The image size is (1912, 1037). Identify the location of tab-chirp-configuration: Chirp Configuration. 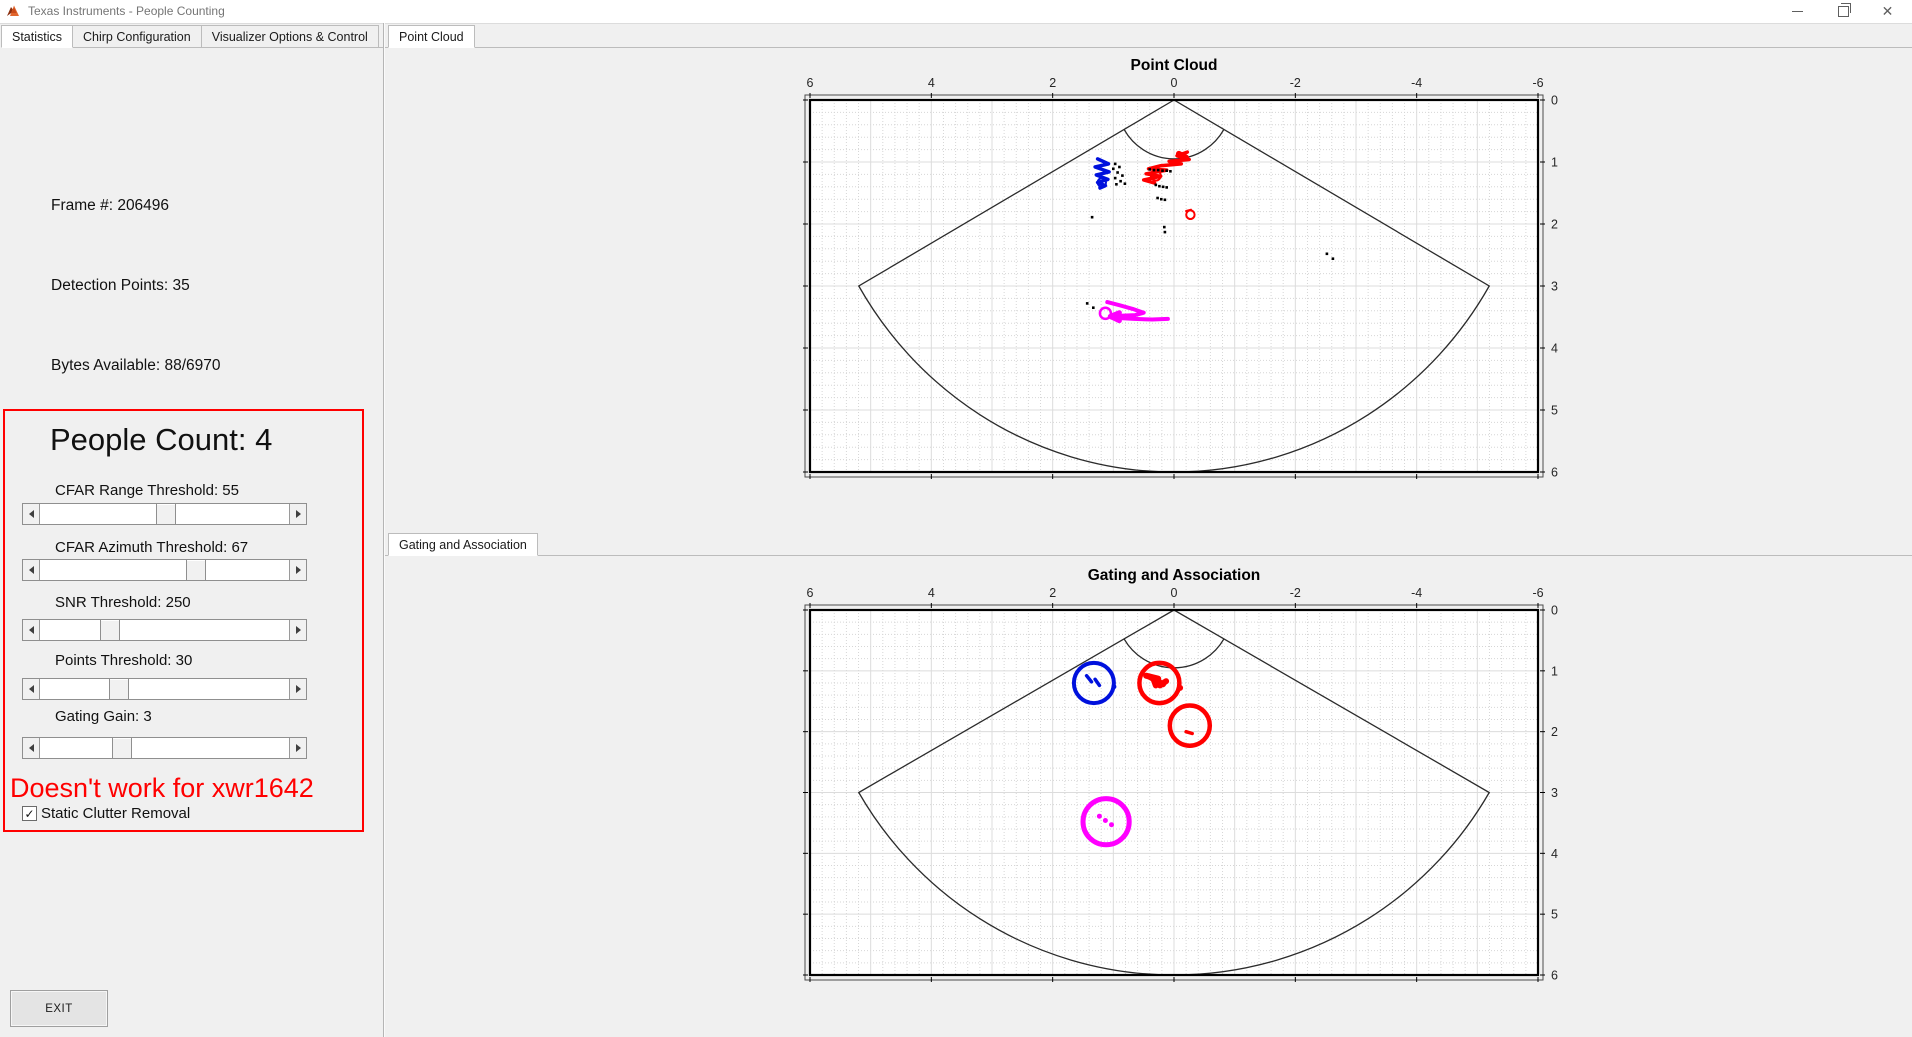
(137, 36).